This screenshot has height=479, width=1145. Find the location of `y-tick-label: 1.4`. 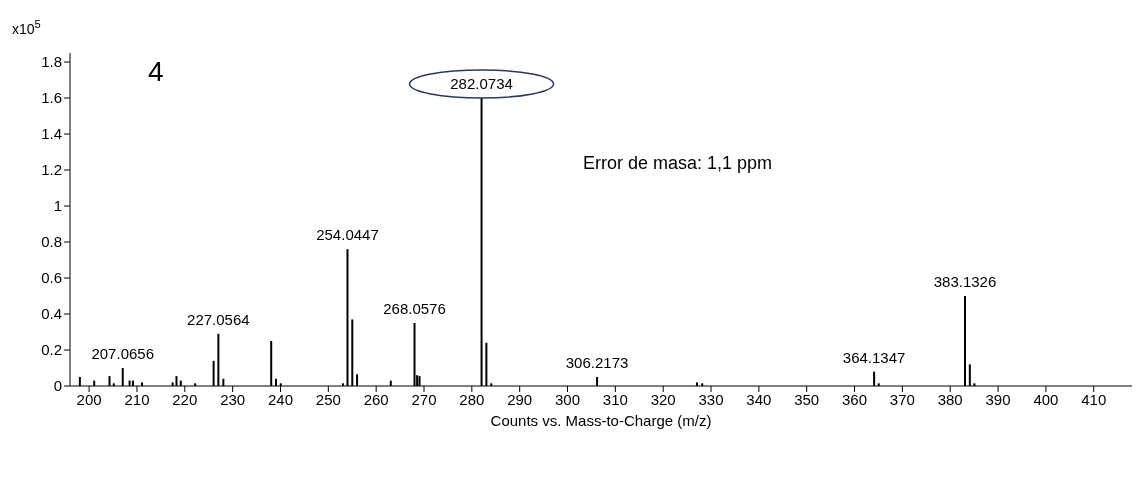

y-tick-label: 1.4 is located at coordinates (51, 134).